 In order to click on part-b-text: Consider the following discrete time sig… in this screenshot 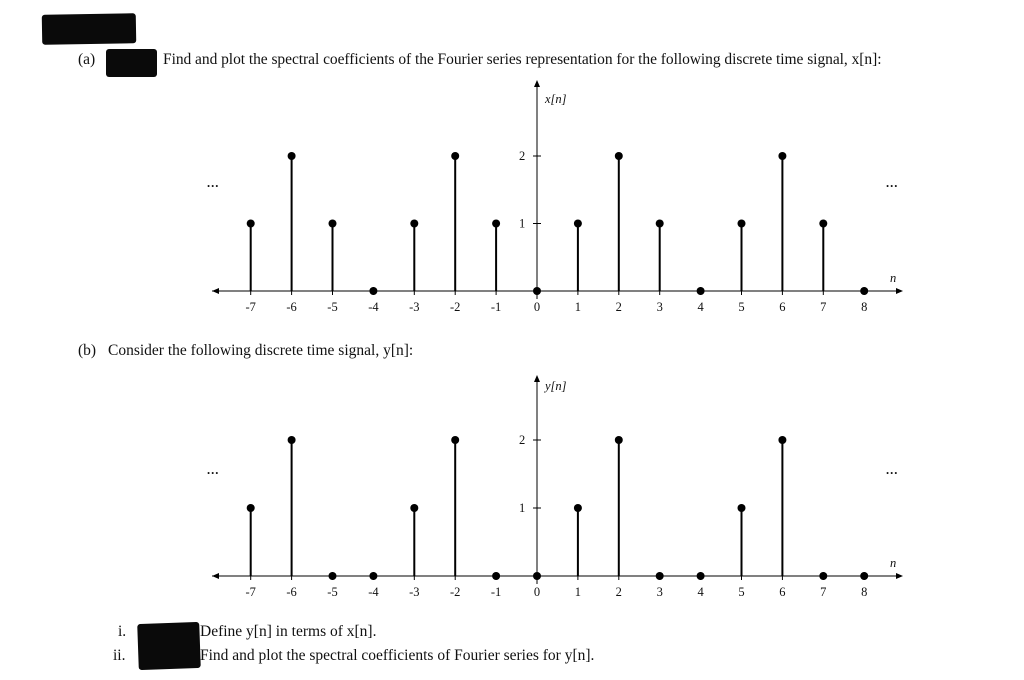, I will do `click(261, 350)`.